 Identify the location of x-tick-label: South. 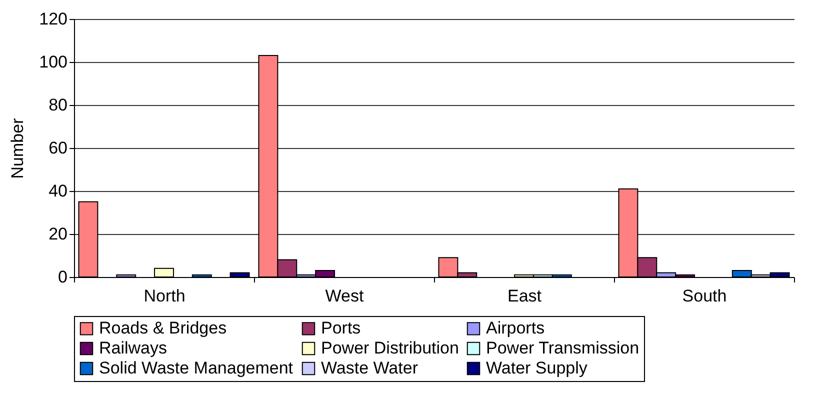
(704, 296).